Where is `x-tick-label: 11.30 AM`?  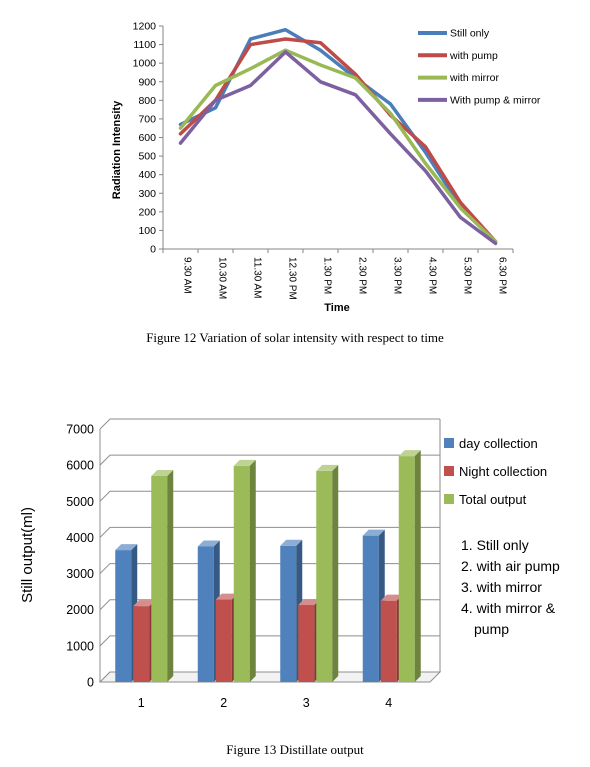 x-tick-label: 11.30 AM is located at coordinates (257, 278).